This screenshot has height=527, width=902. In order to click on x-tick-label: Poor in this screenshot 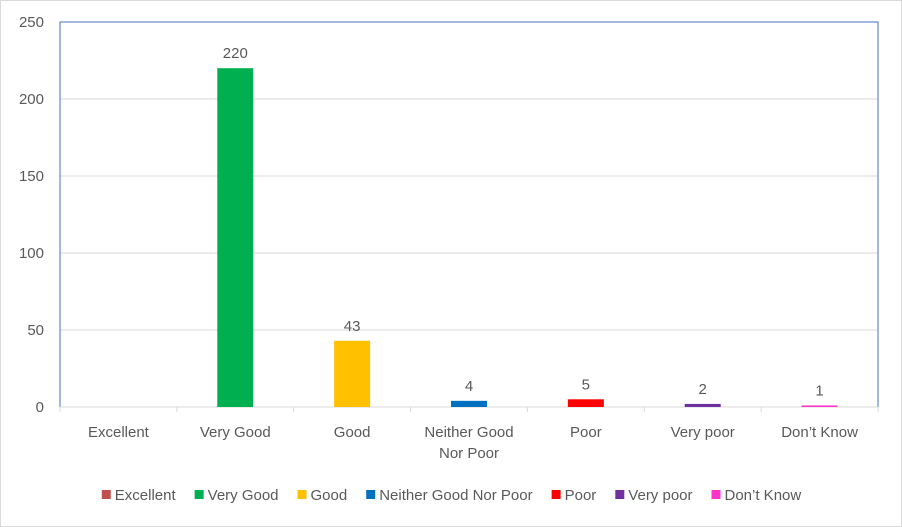, I will do `click(586, 432)`.